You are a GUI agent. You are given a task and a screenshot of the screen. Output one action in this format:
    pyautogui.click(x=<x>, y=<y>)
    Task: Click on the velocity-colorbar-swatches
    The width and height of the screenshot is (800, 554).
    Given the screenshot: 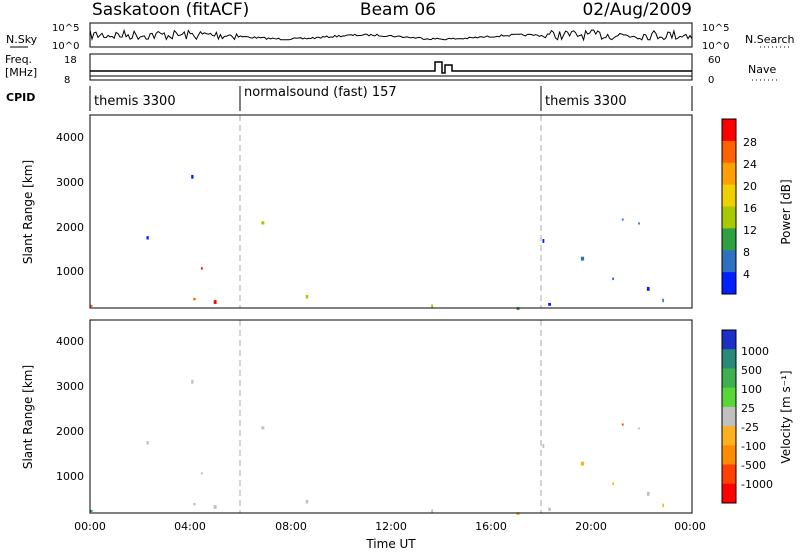 What is the action you would take?
    pyautogui.click(x=729, y=417)
    